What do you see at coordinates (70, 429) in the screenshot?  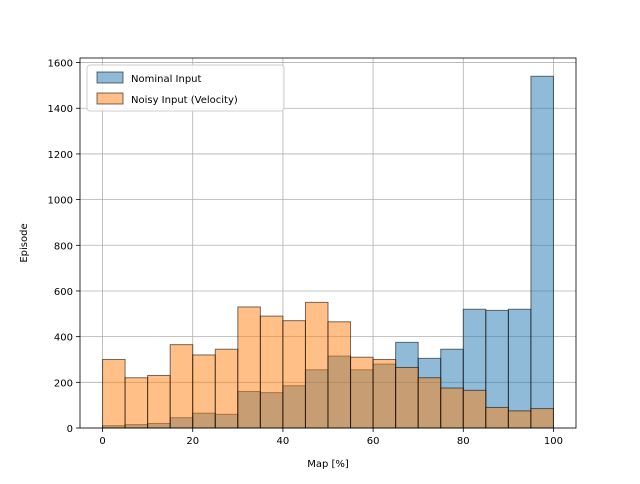 I see `y-tick-label: 0` at bounding box center [70, 429].